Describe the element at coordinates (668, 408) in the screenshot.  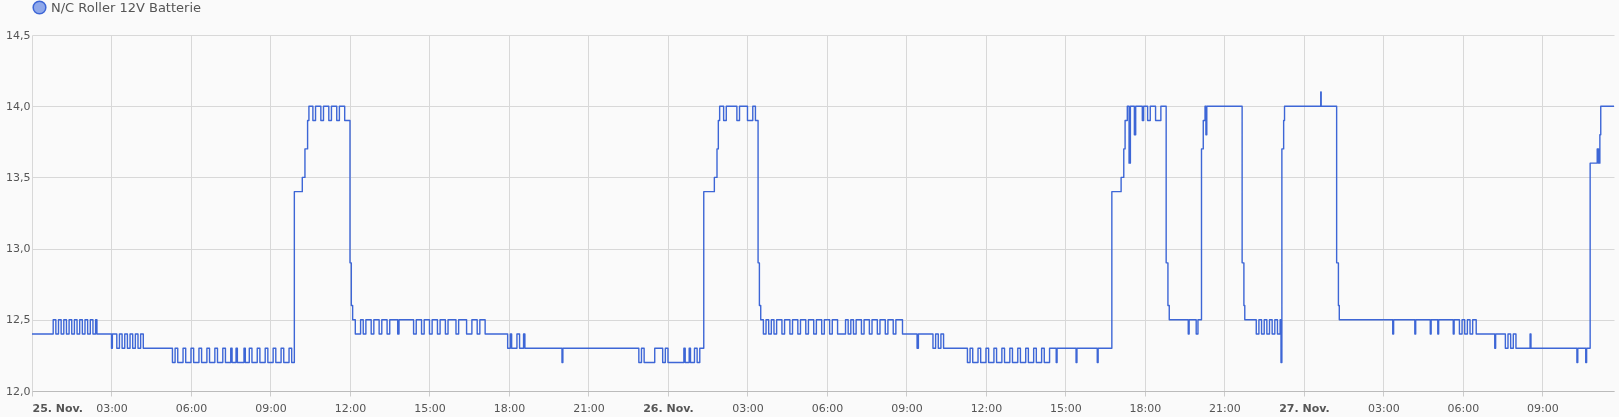
I see `x-tick-label: 26. Nov.` at that location.